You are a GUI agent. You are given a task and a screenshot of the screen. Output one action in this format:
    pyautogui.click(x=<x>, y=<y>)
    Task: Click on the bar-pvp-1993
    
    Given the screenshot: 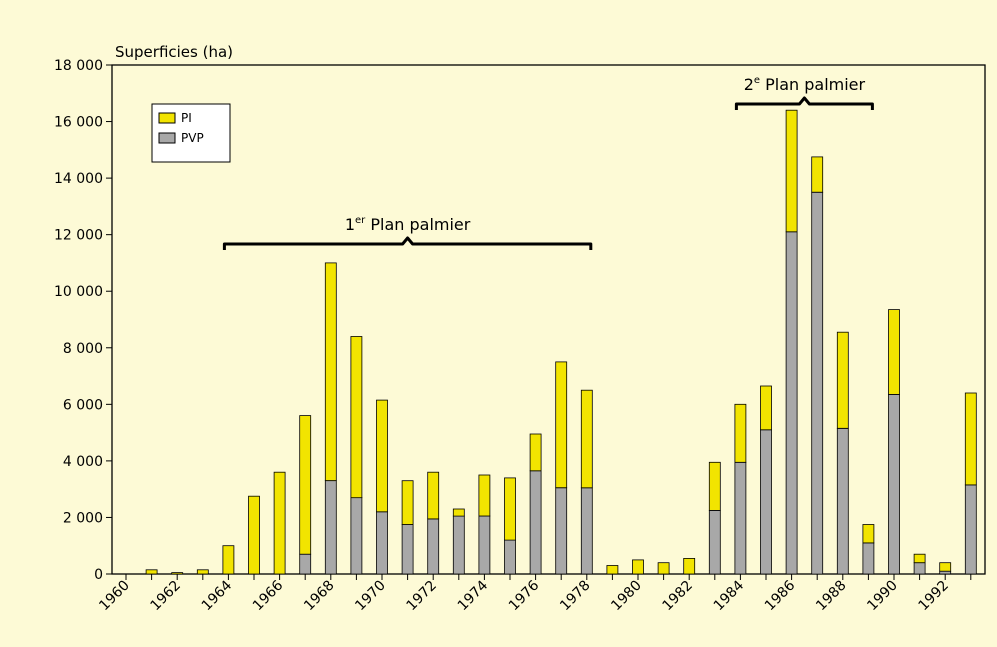 What is the action you would take?
    pyautogui.click(x=970, y=529)
    